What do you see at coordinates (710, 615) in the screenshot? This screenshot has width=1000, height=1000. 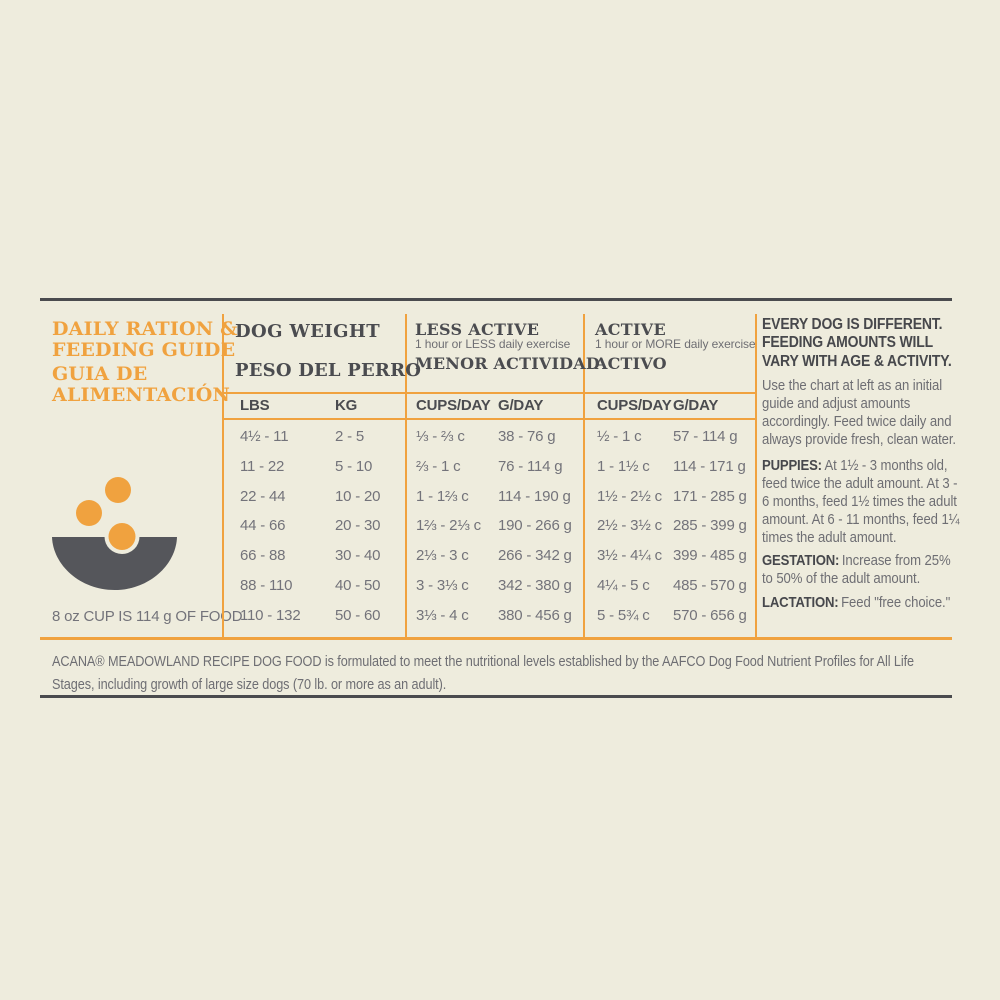 I see `table-cell: 570 - 656 g` at bounding box center [710, 615].